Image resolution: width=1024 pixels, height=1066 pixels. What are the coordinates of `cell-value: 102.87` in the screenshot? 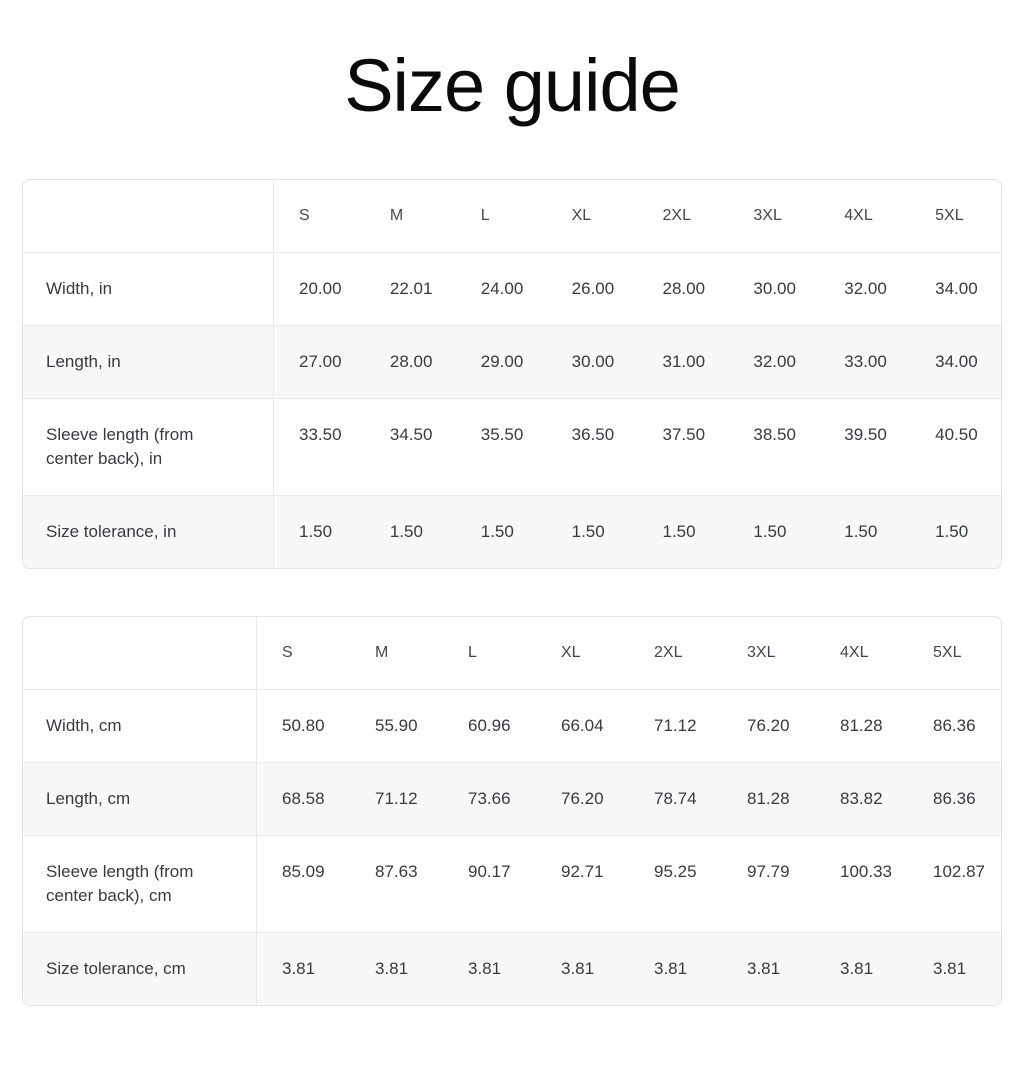 It's located at (954, 883).